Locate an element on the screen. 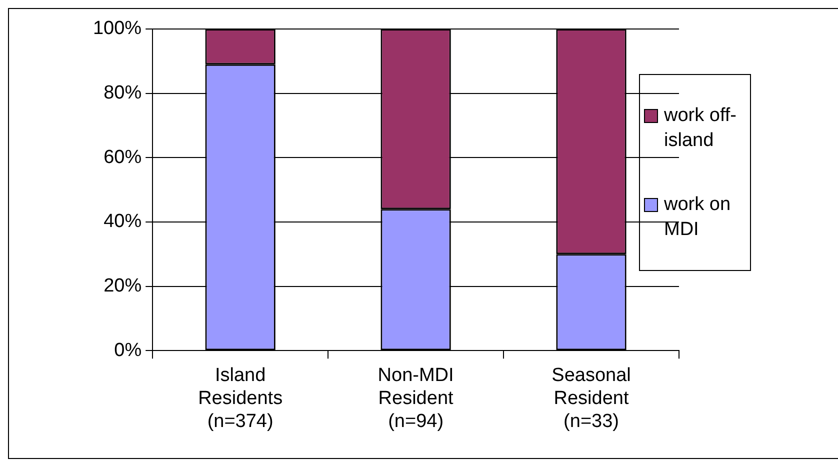 The width and height of the screenshot is (838, 465). legend-label: work off-island is located at coordinates (701, 128).